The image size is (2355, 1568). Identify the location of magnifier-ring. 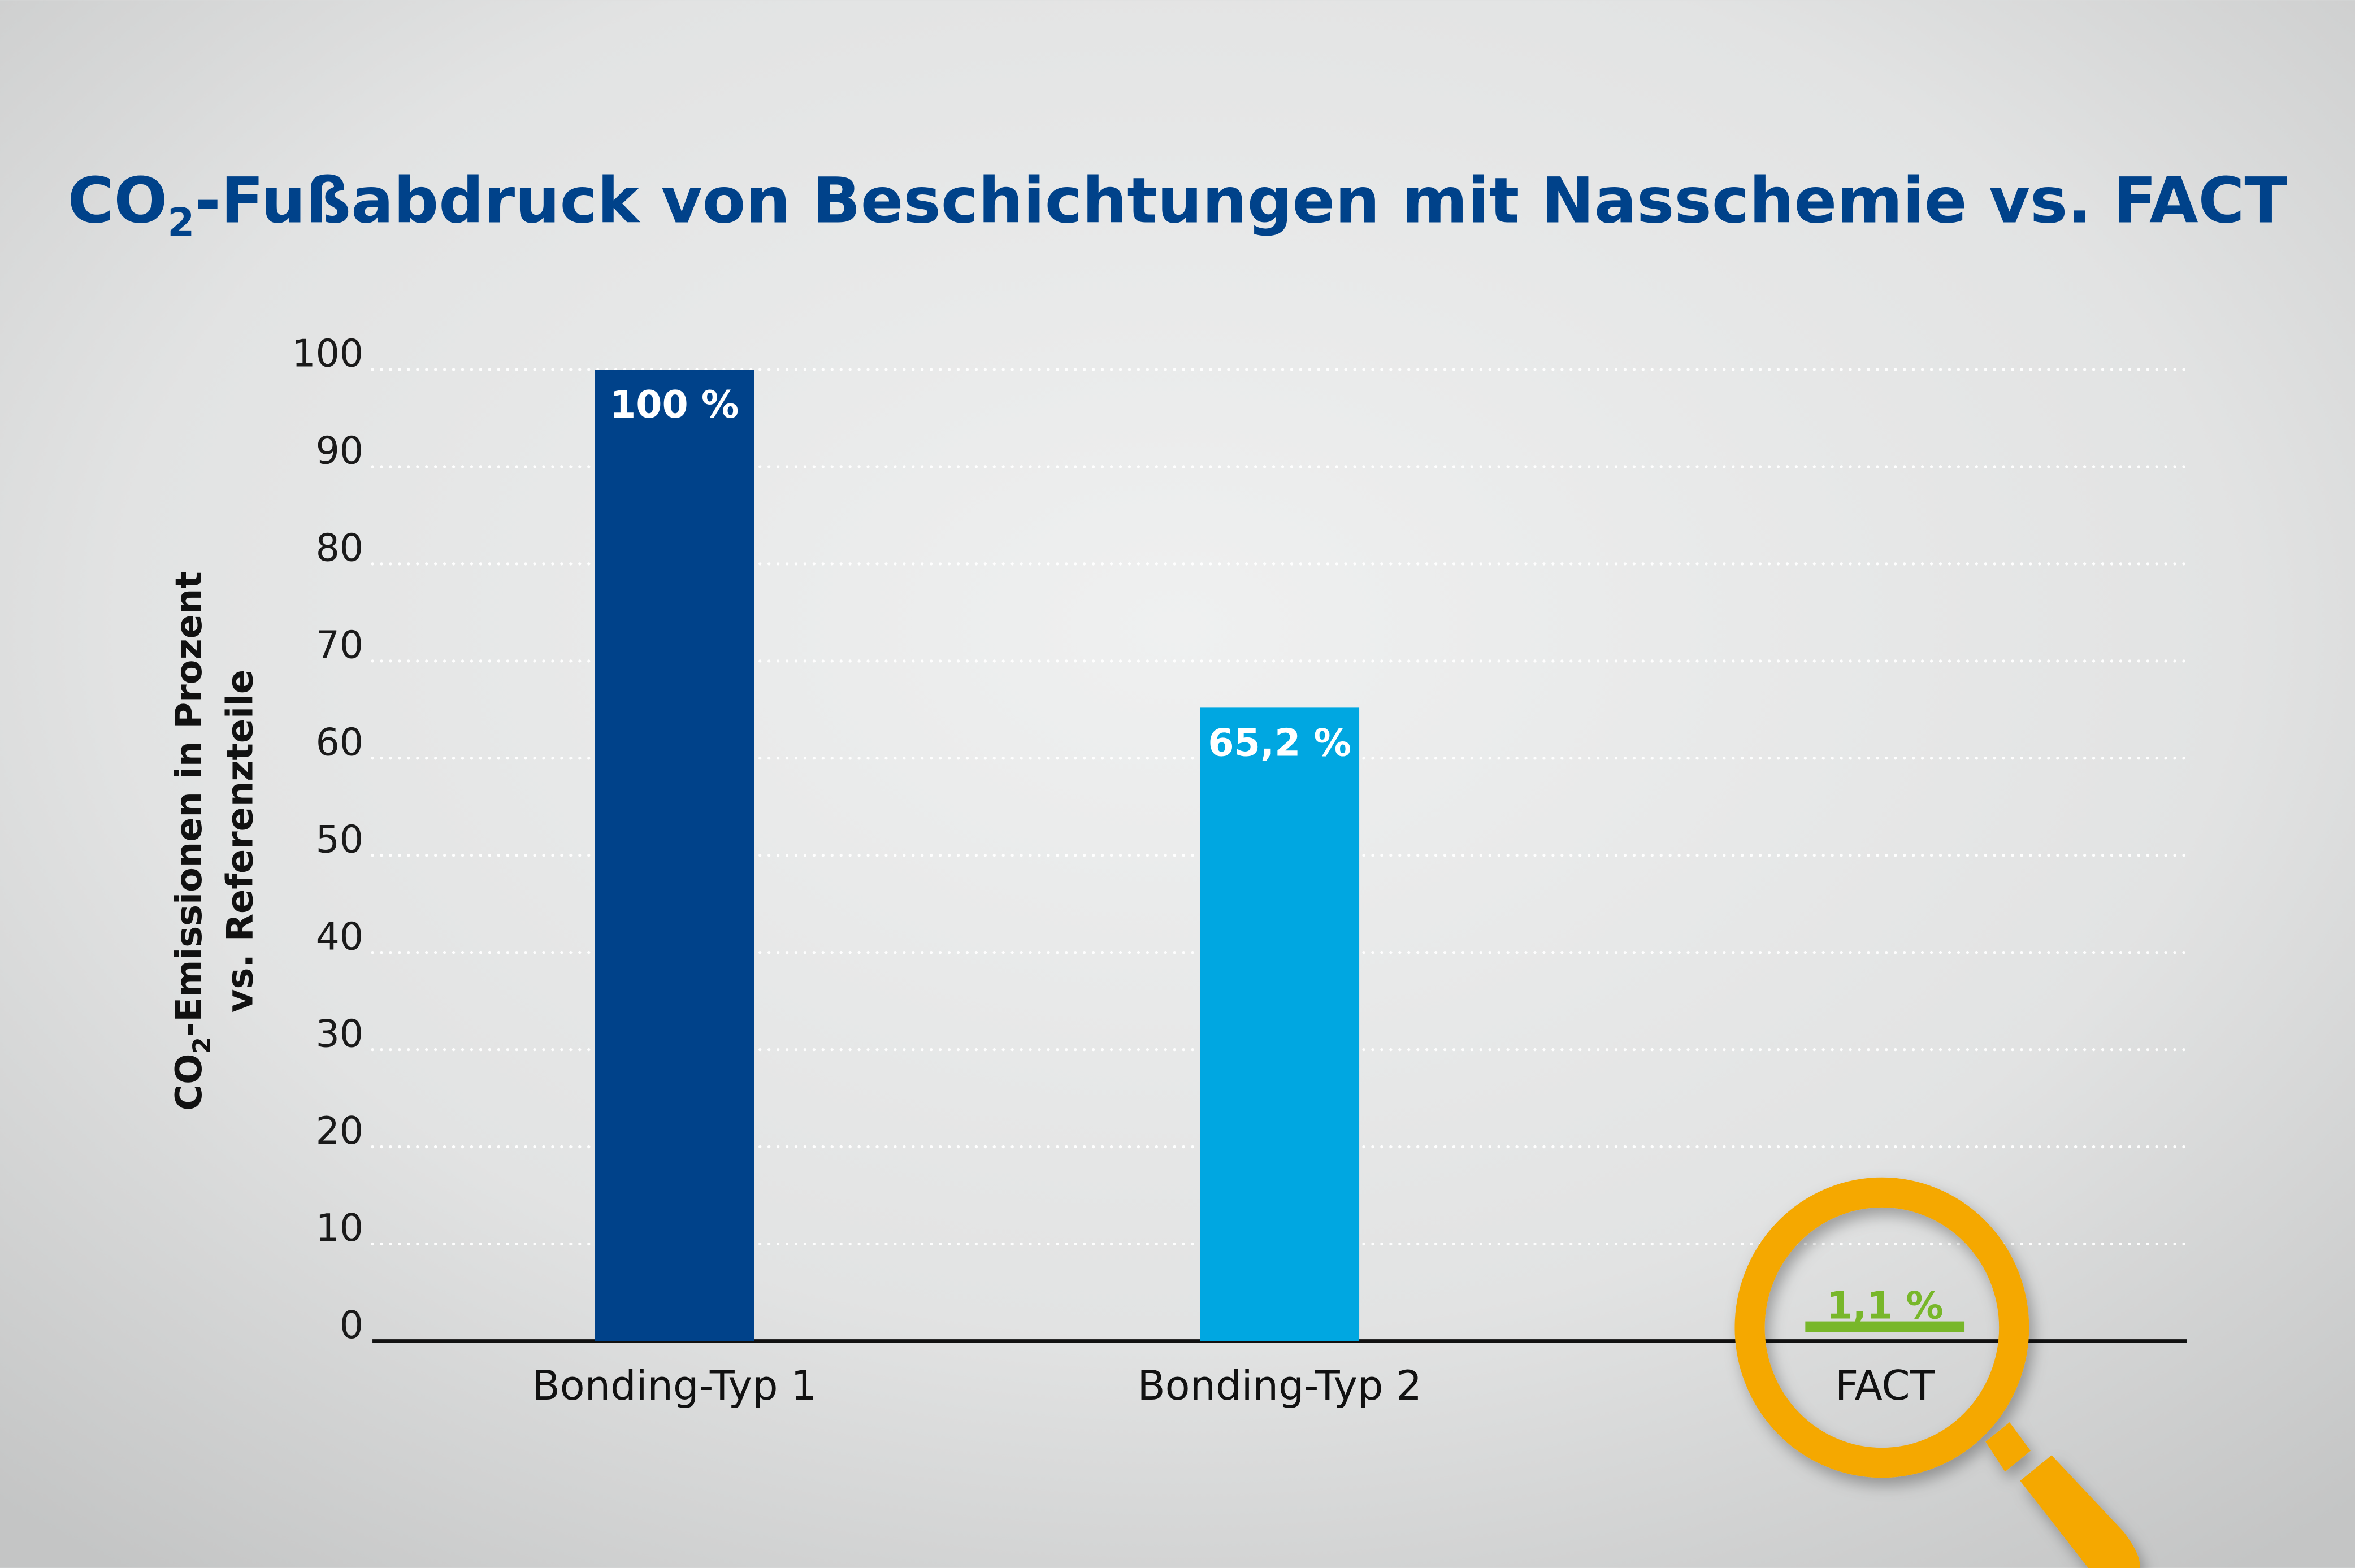
(1882, 1327).